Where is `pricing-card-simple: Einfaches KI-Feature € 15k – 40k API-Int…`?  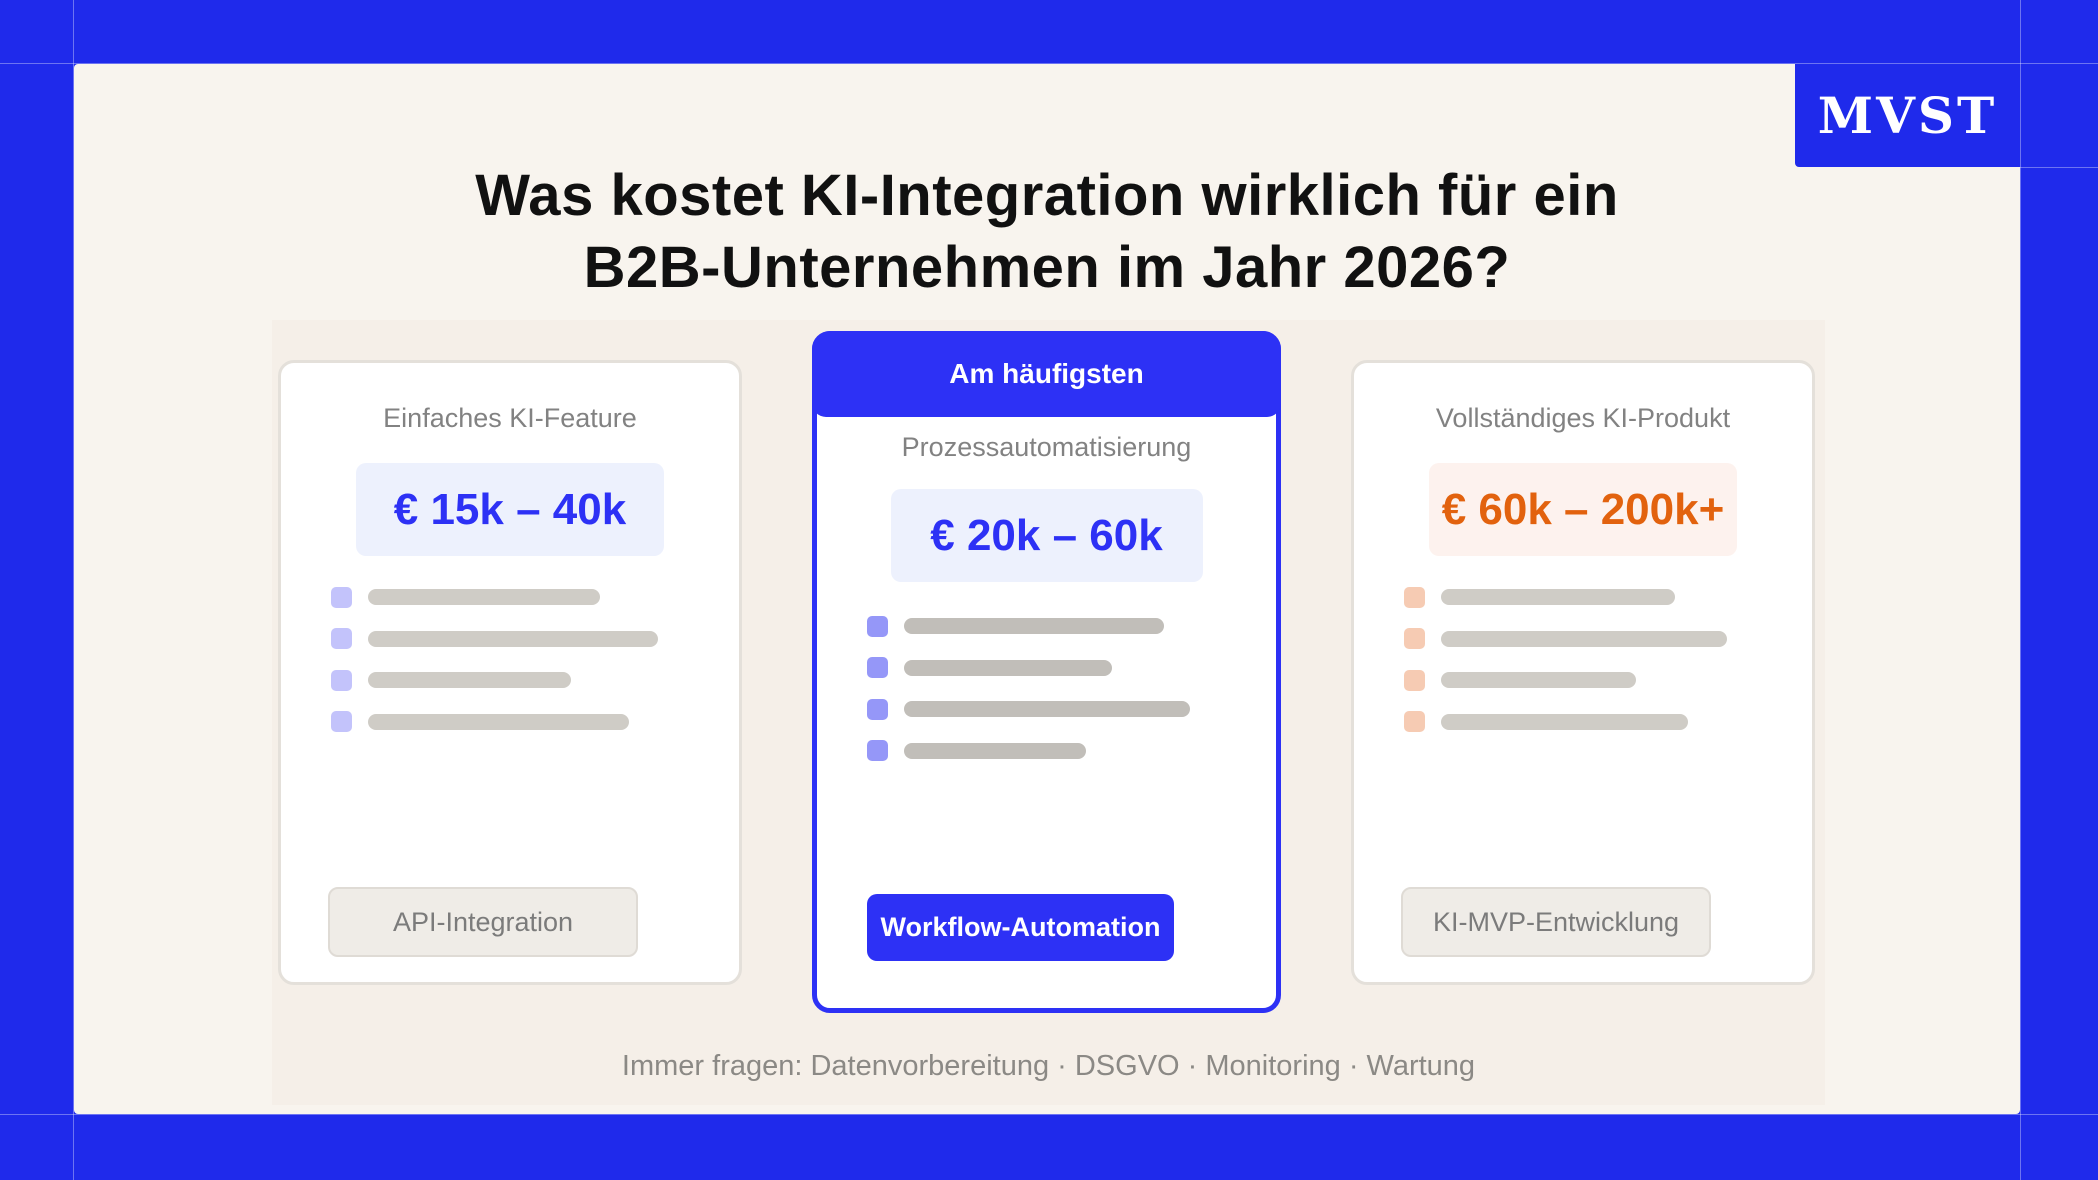
pricing-card-simple: Einfaches KI-Feature € 15k – 40k API-Int… is located at coordinates (510, 672).